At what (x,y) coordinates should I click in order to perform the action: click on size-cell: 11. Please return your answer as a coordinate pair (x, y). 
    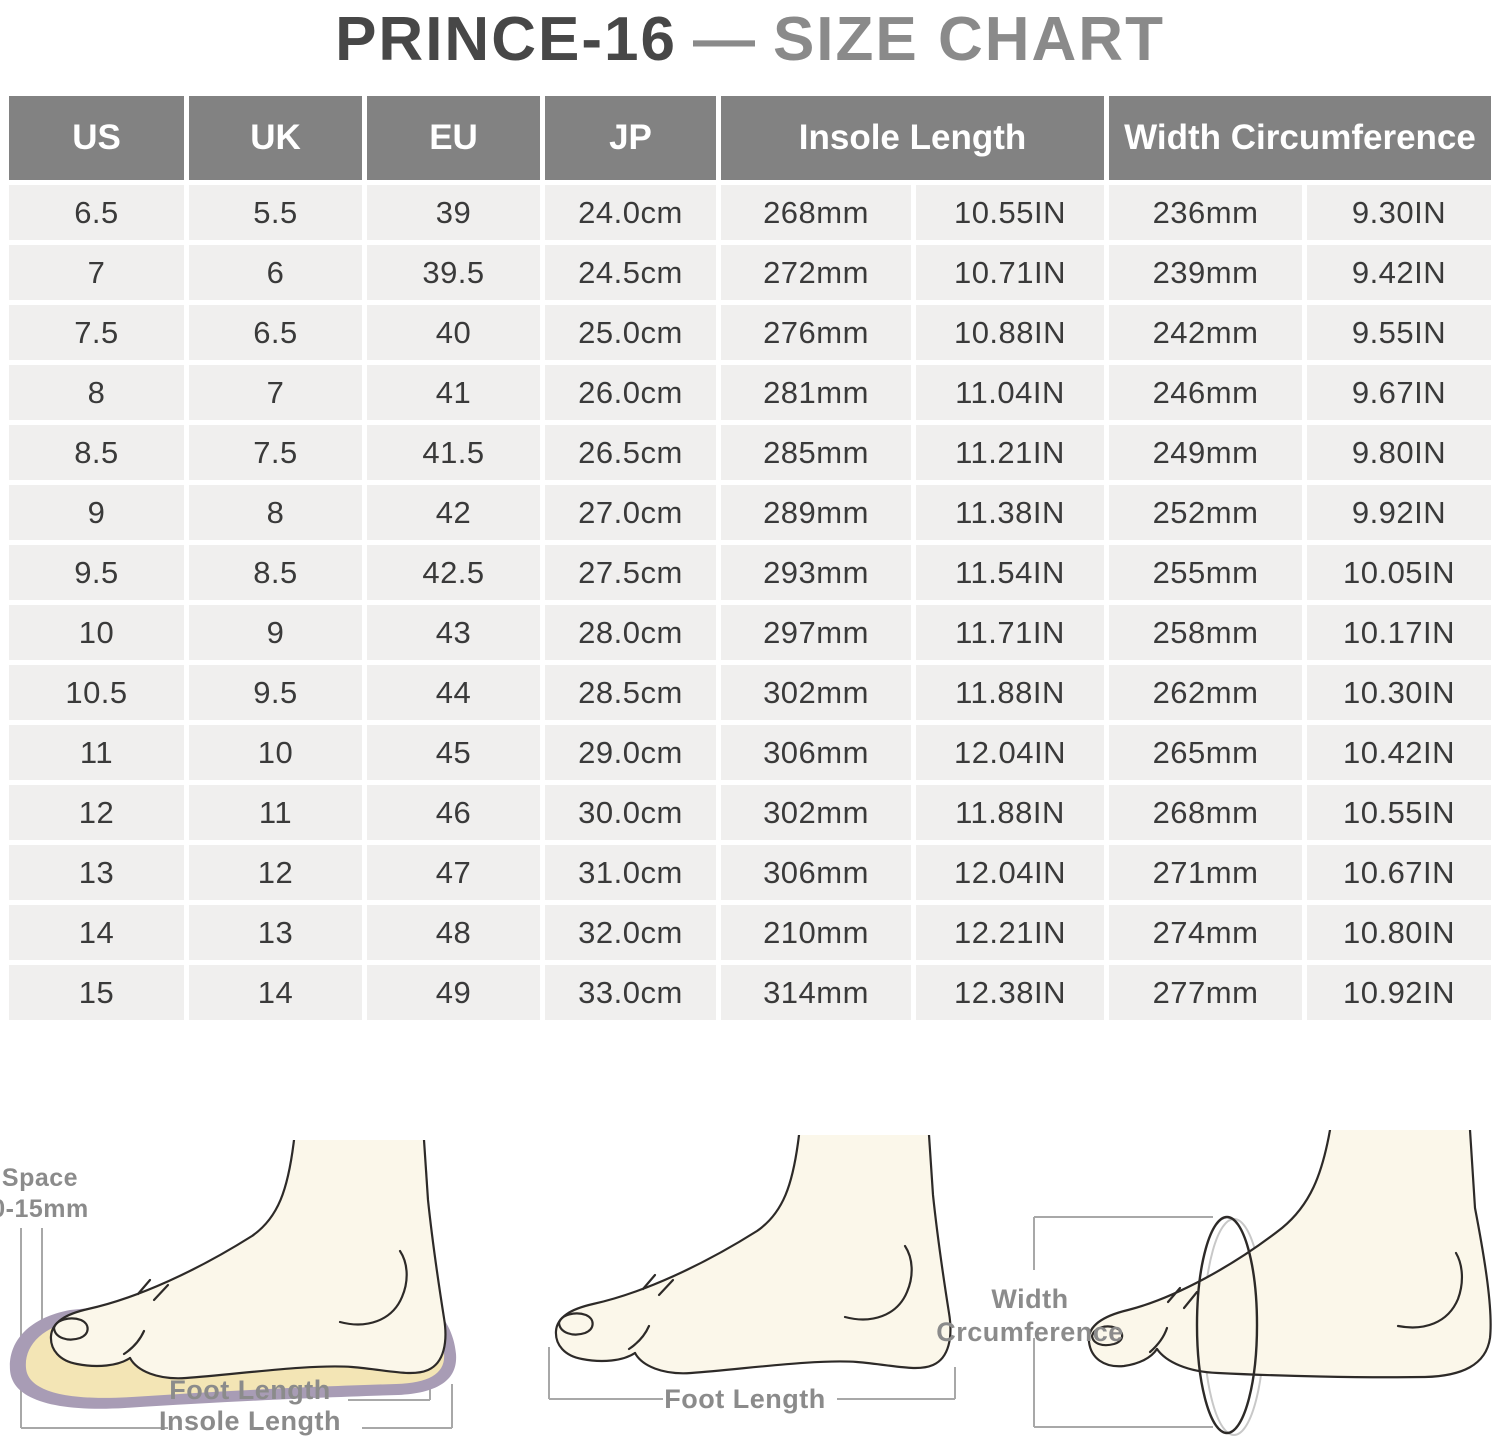
    Looking at the image, I should click on (275, 813).